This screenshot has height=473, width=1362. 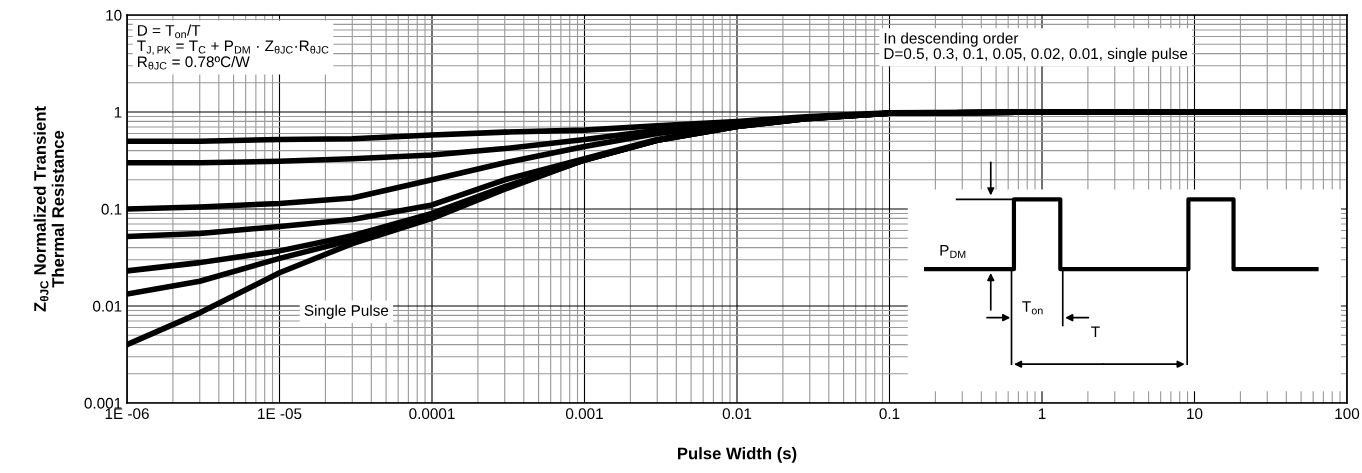 I want to click on y-tick-label: 0.001, so click(x=103, y=403).